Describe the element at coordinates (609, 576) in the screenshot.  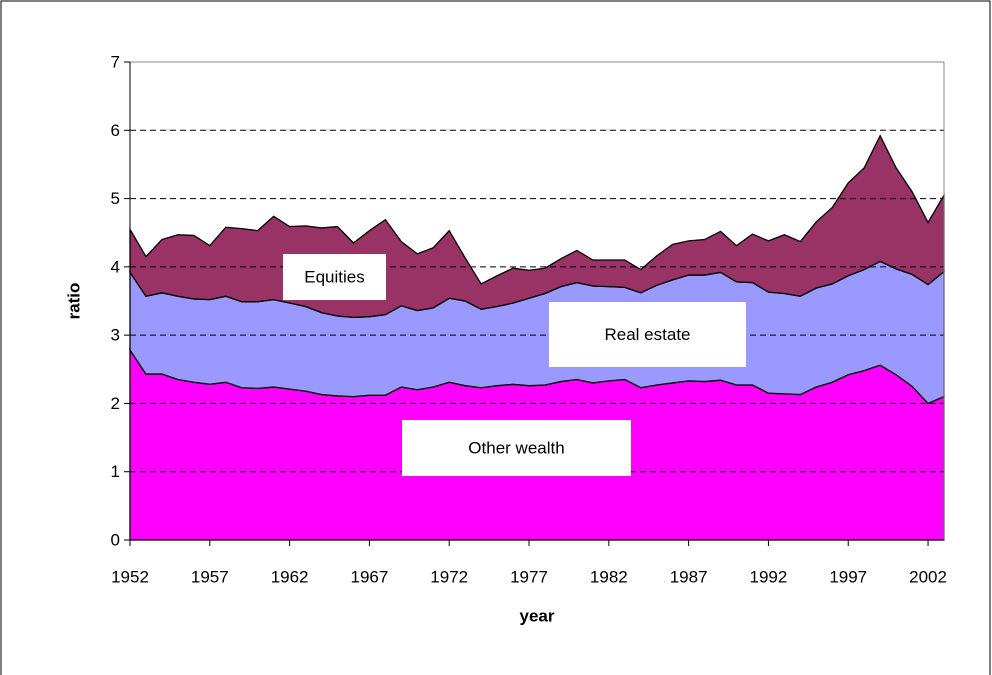
I see `x-tick-label: 1982` at that location.